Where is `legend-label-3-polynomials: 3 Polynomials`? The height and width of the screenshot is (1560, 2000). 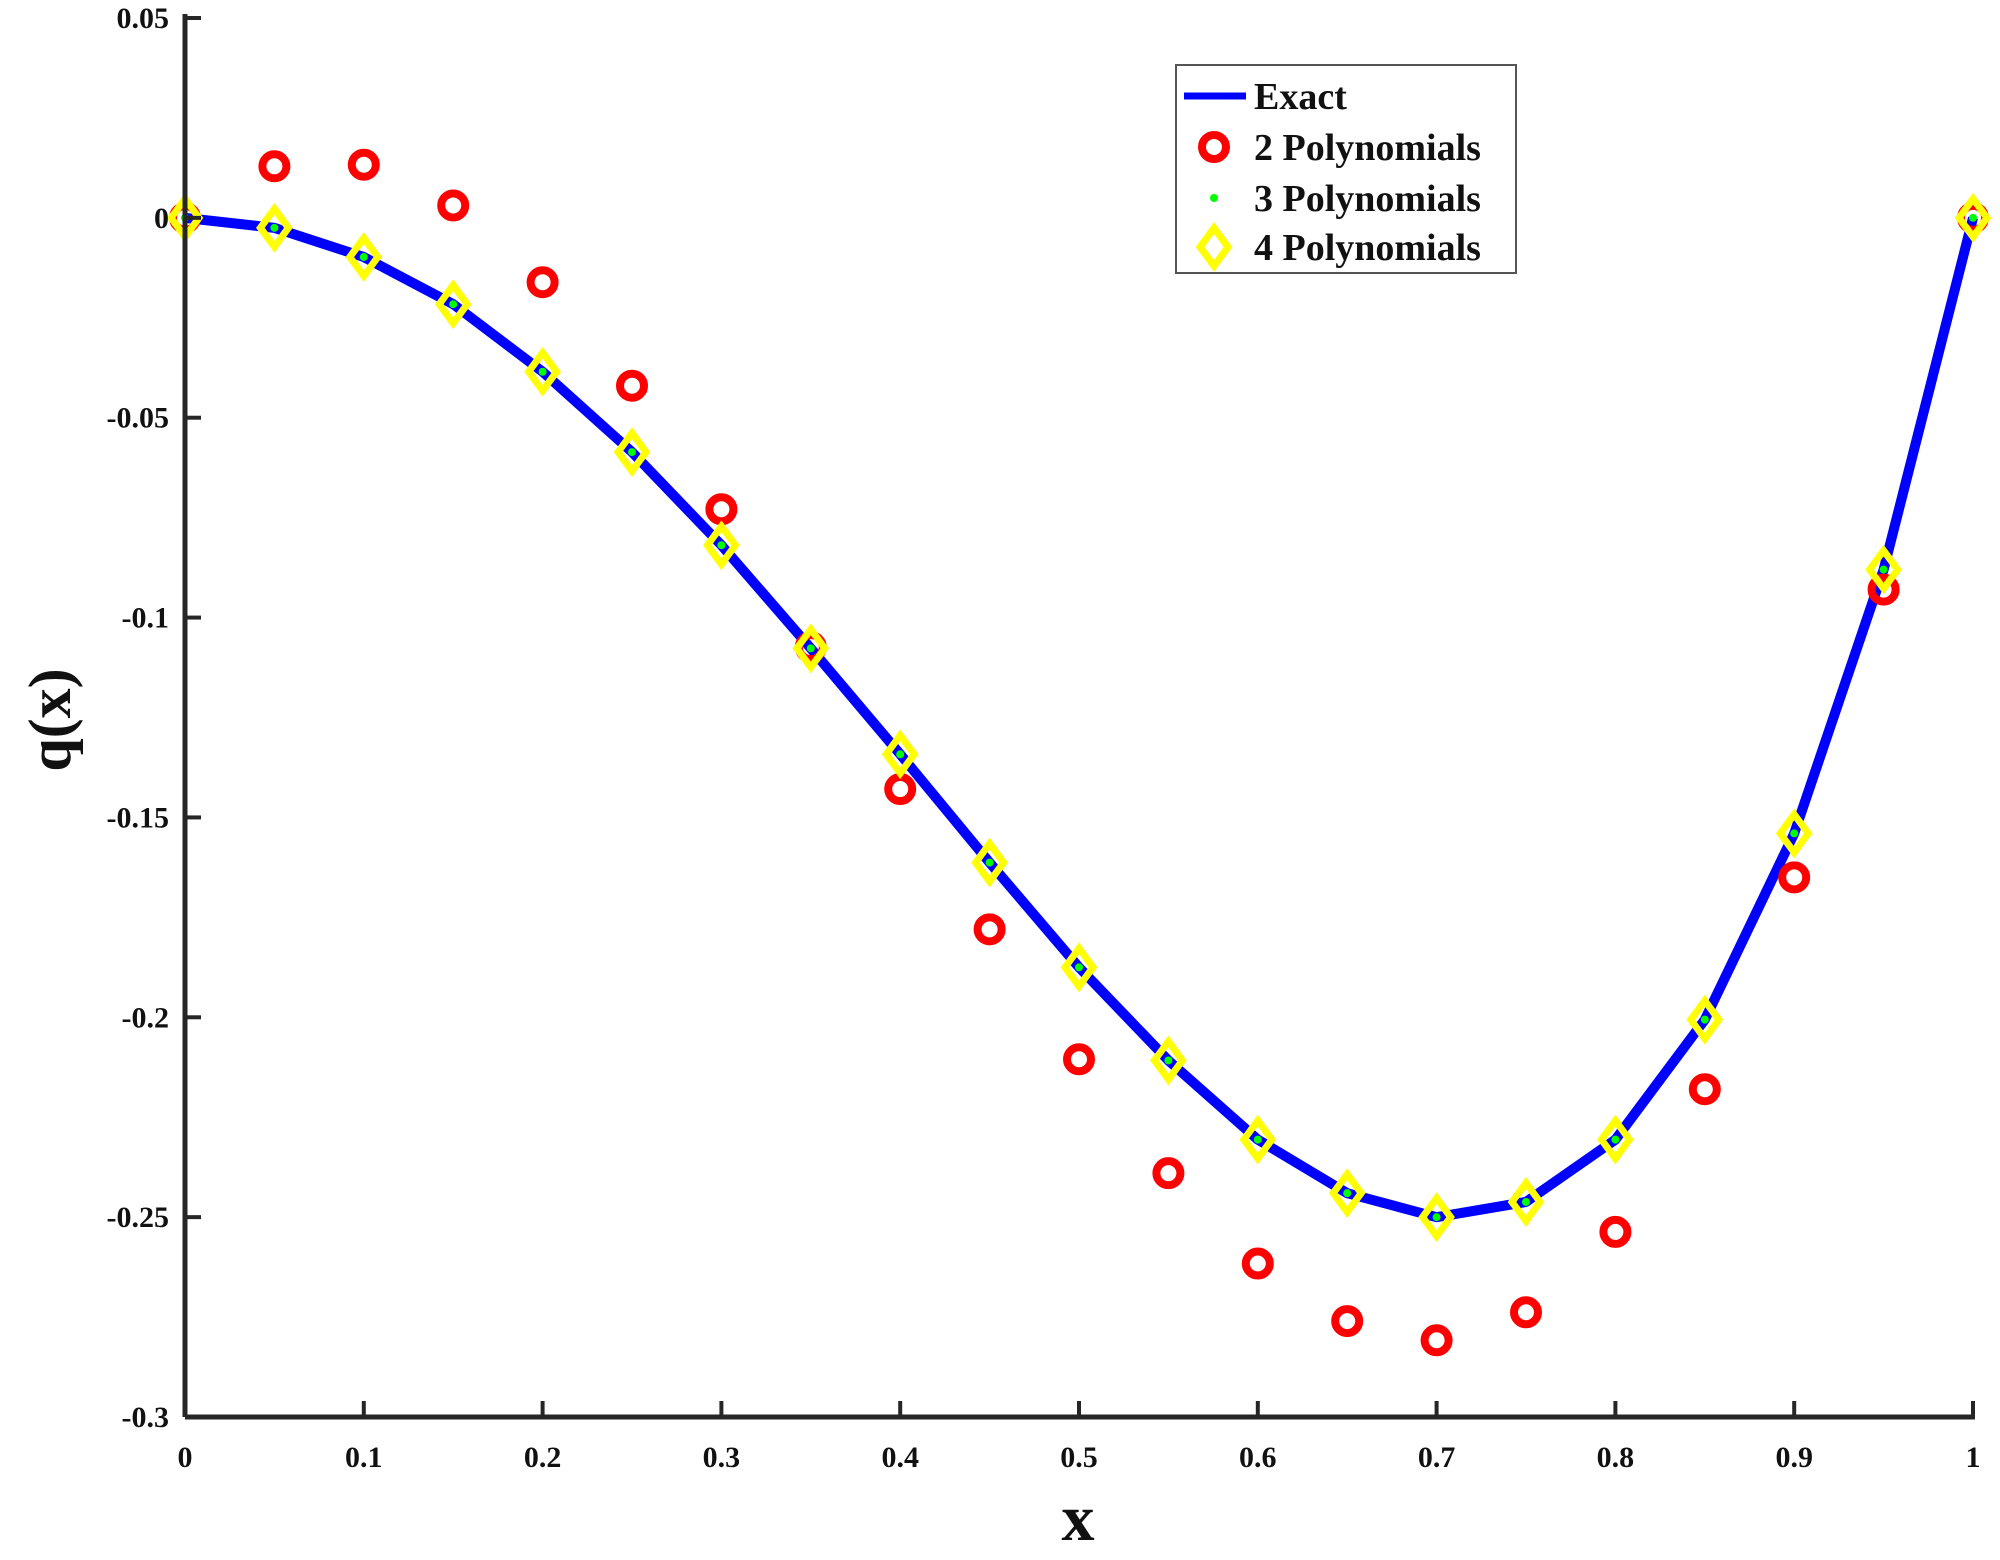
legend-label-3-polynomials: 3 Polynomials is located at coordinates (1367, 199).